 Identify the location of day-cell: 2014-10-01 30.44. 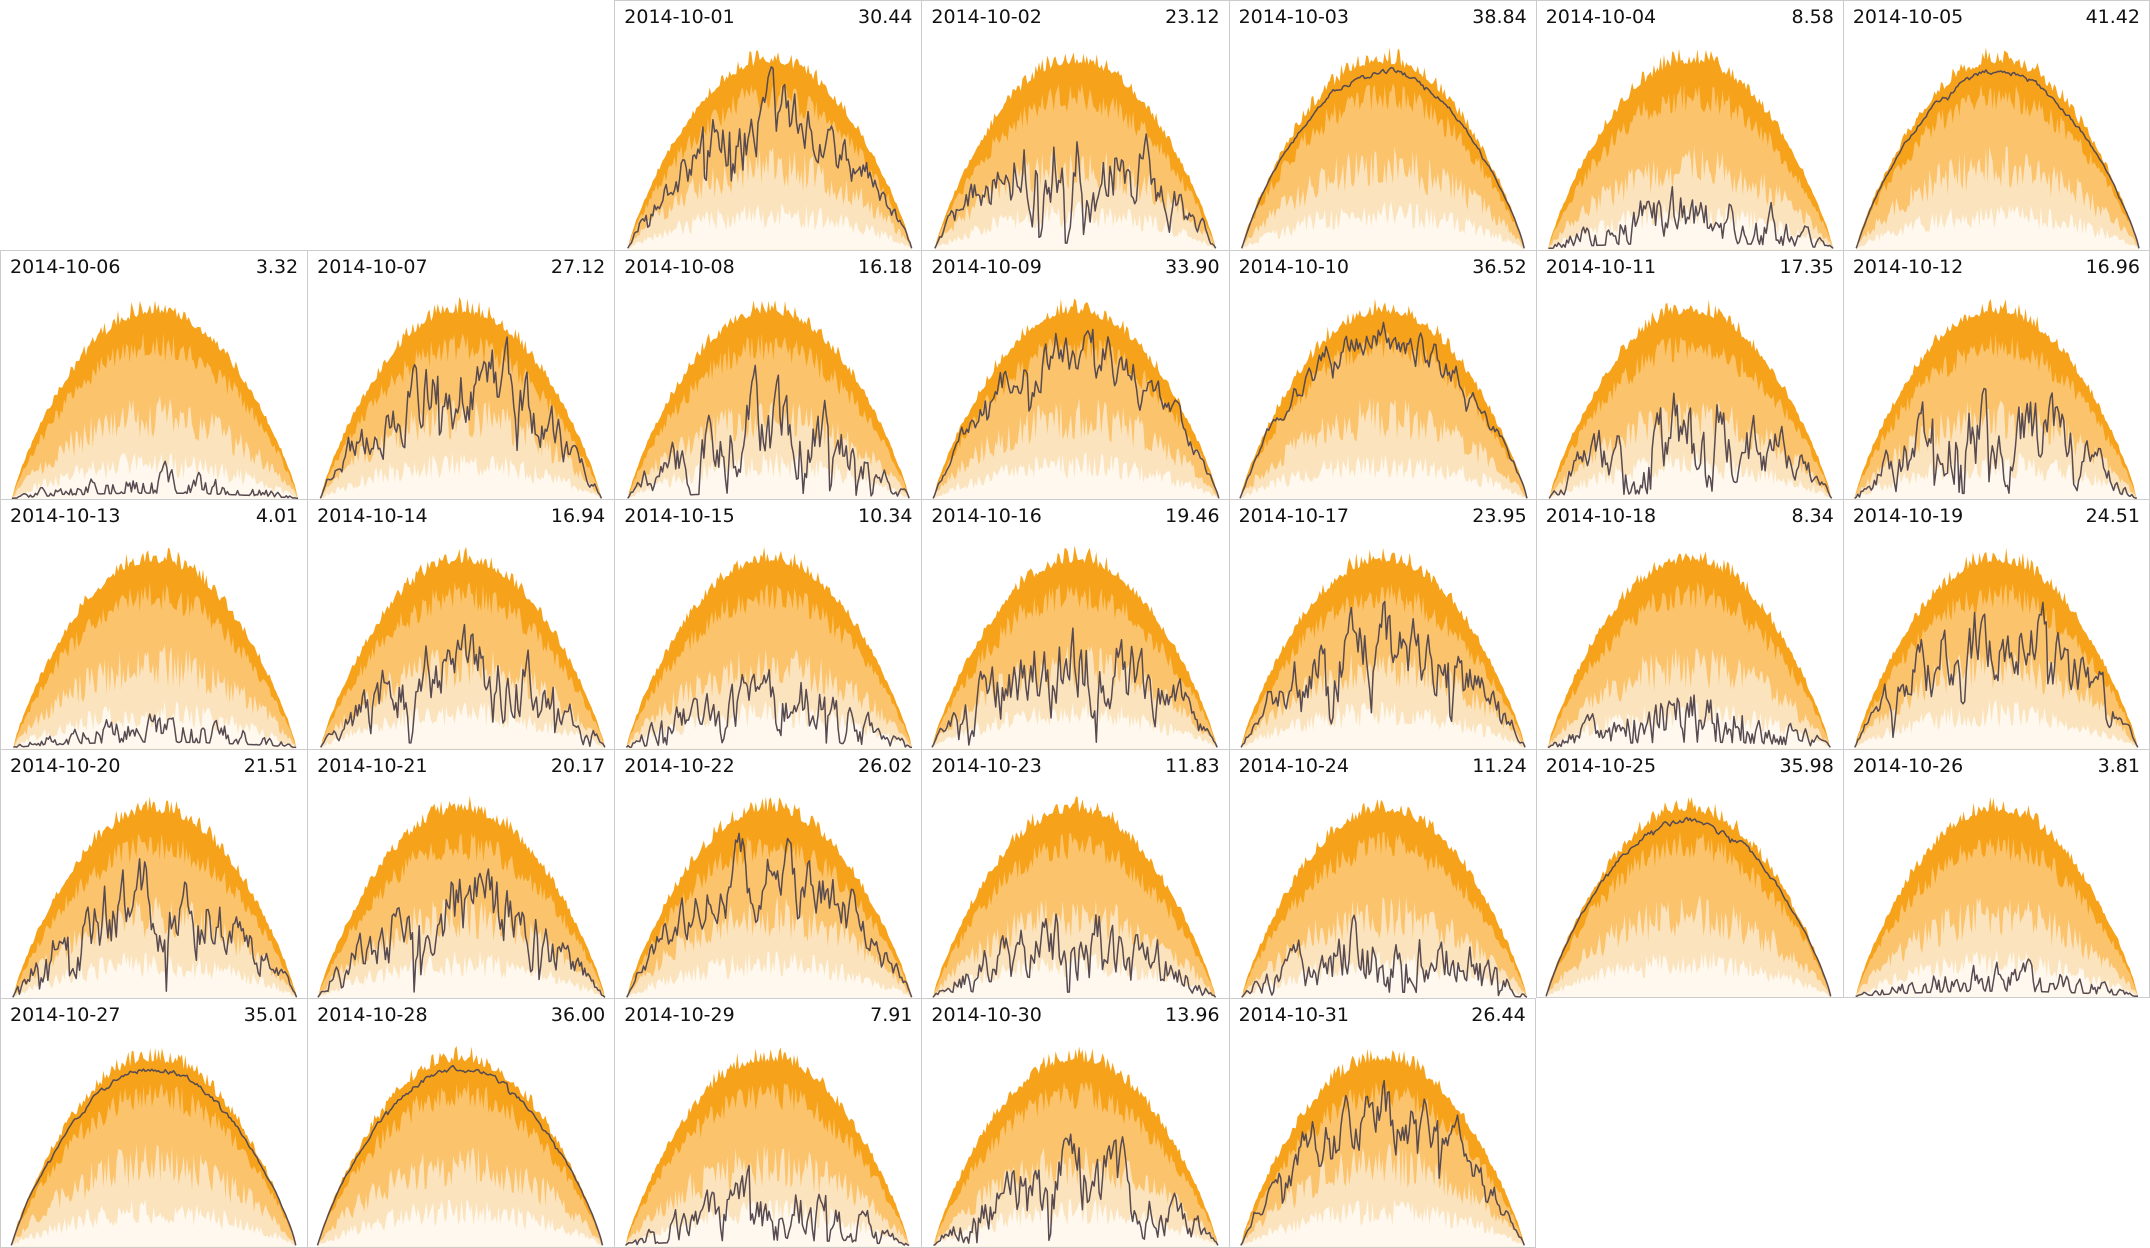
(768, 125).